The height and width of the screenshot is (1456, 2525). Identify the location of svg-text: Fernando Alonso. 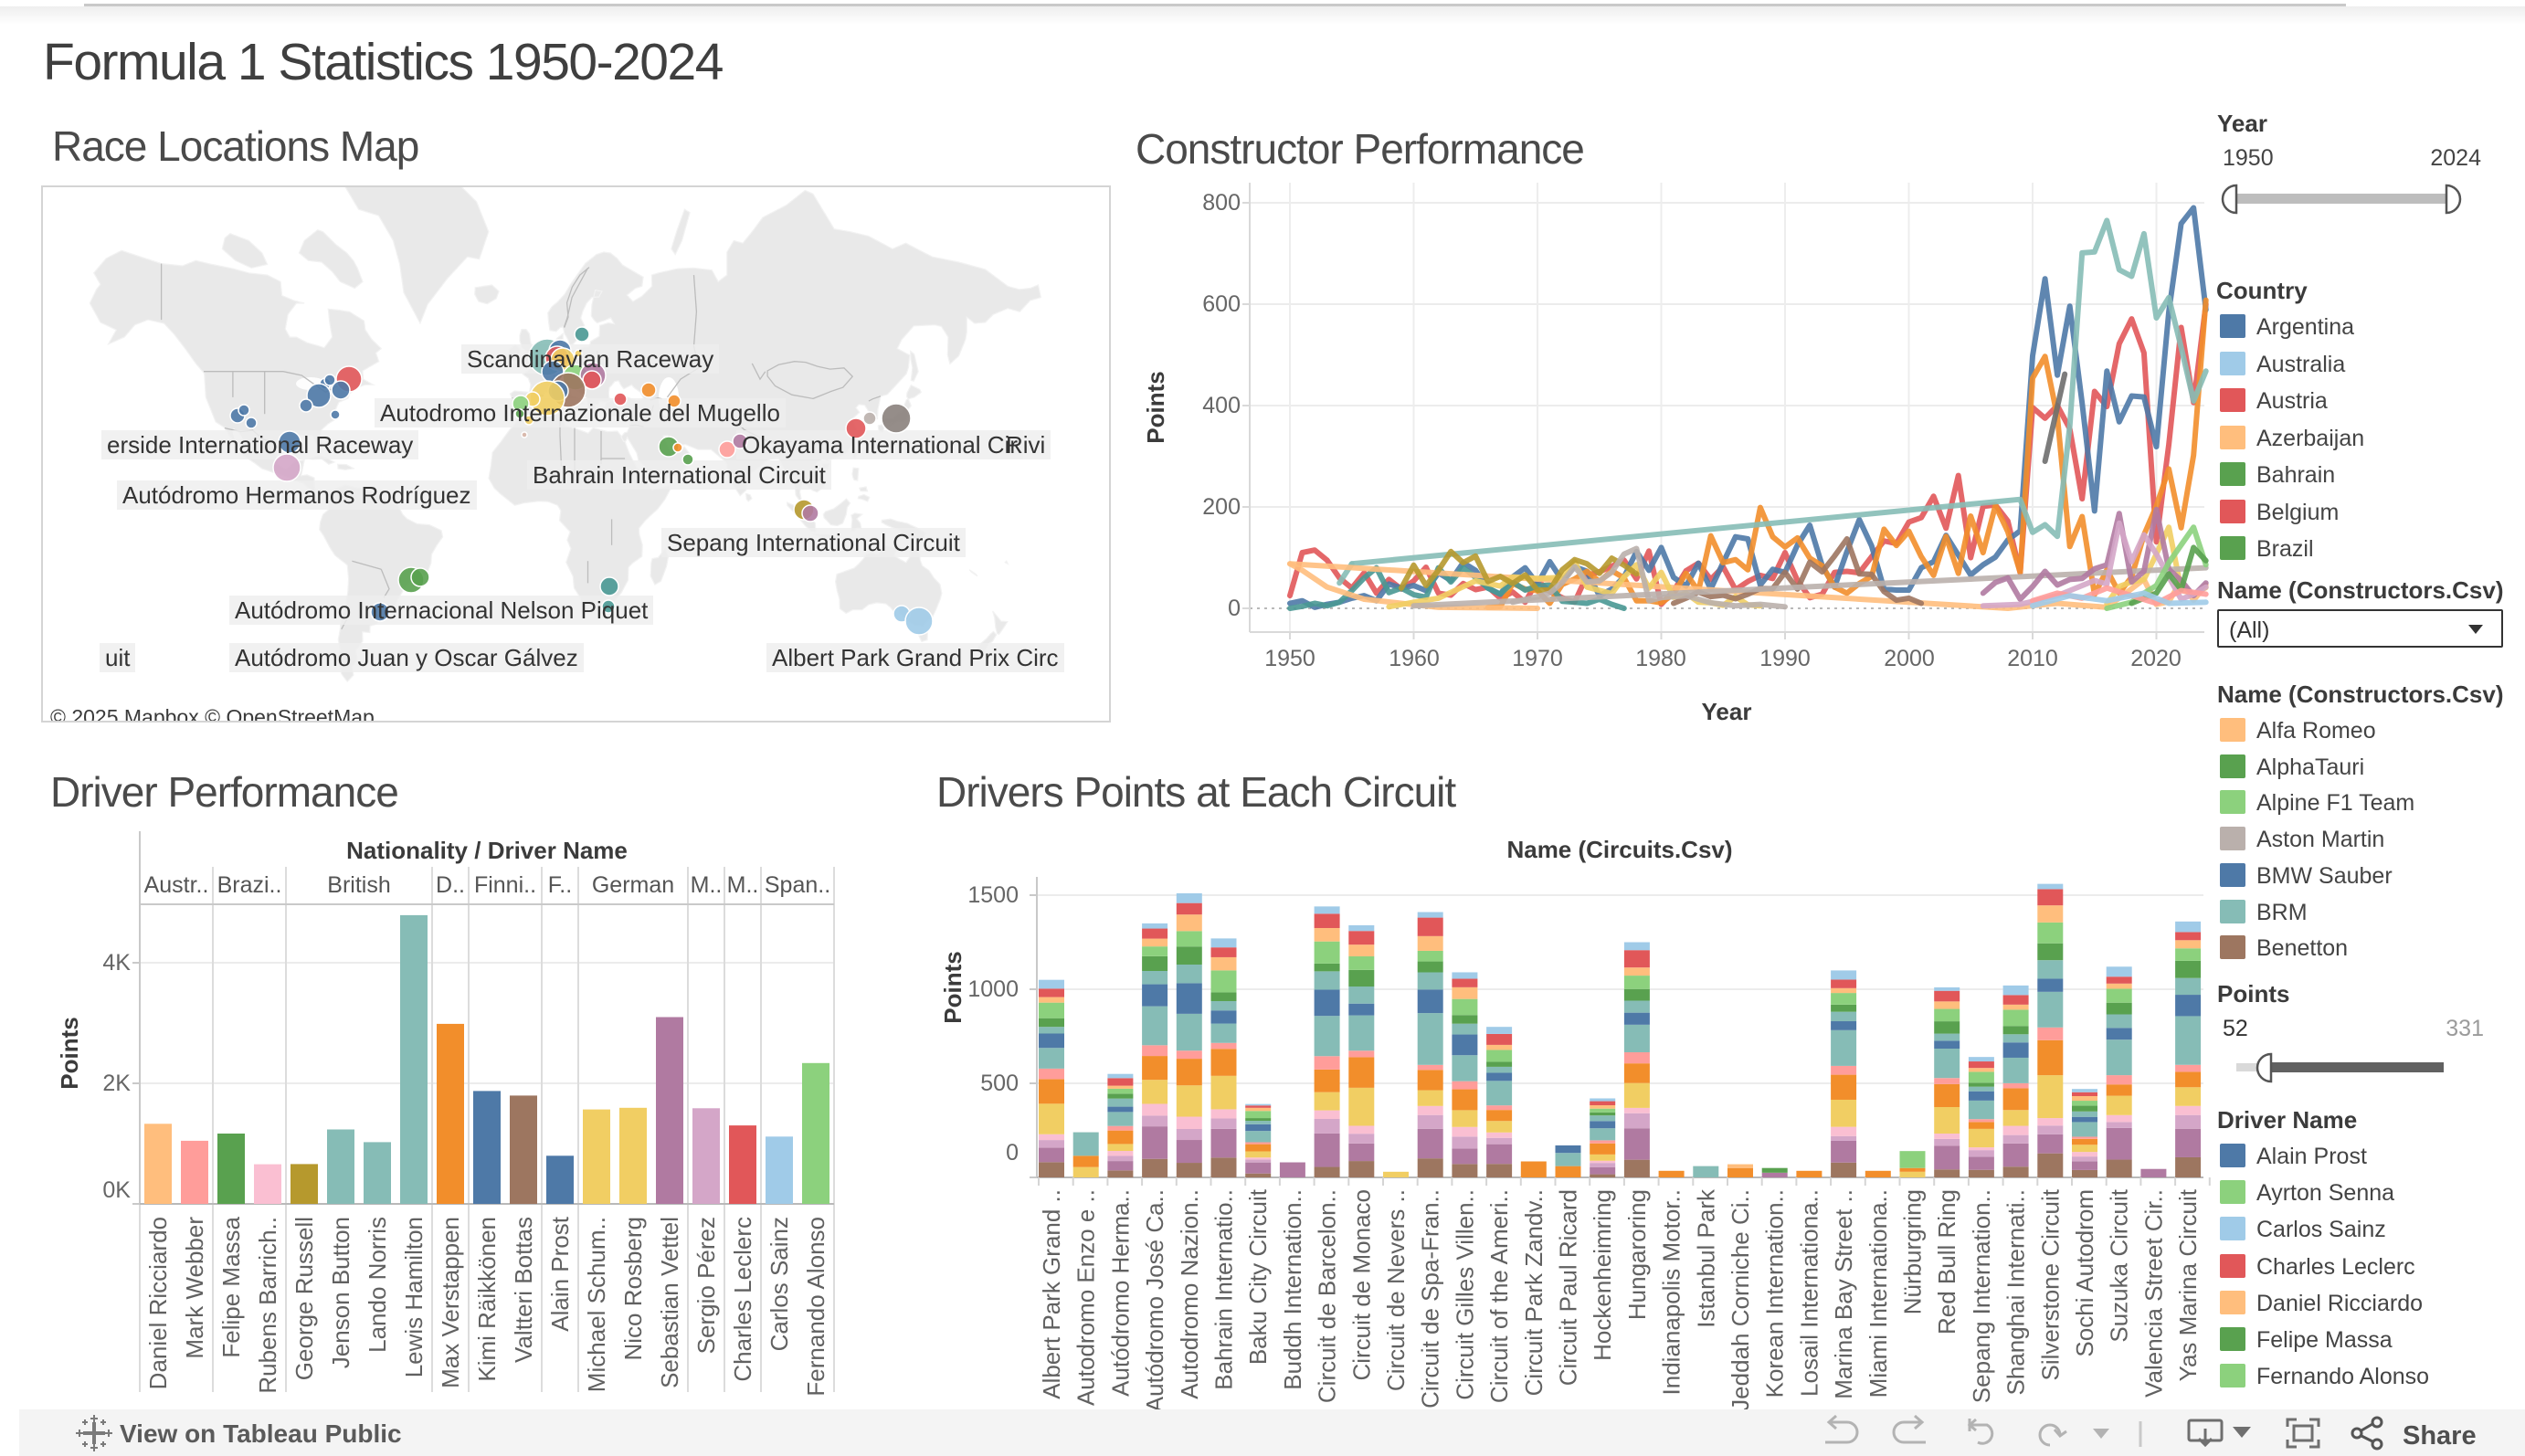
(816, 1307).